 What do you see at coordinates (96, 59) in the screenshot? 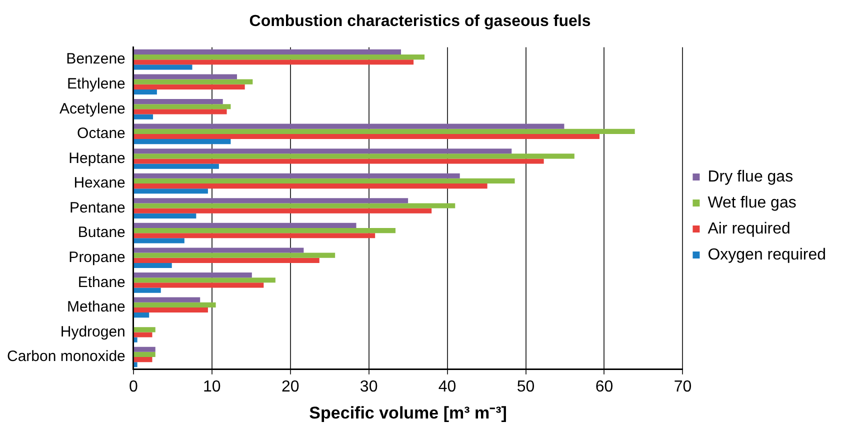
I see `y-tick-label: Benzene` at bounding box center [96, 59].